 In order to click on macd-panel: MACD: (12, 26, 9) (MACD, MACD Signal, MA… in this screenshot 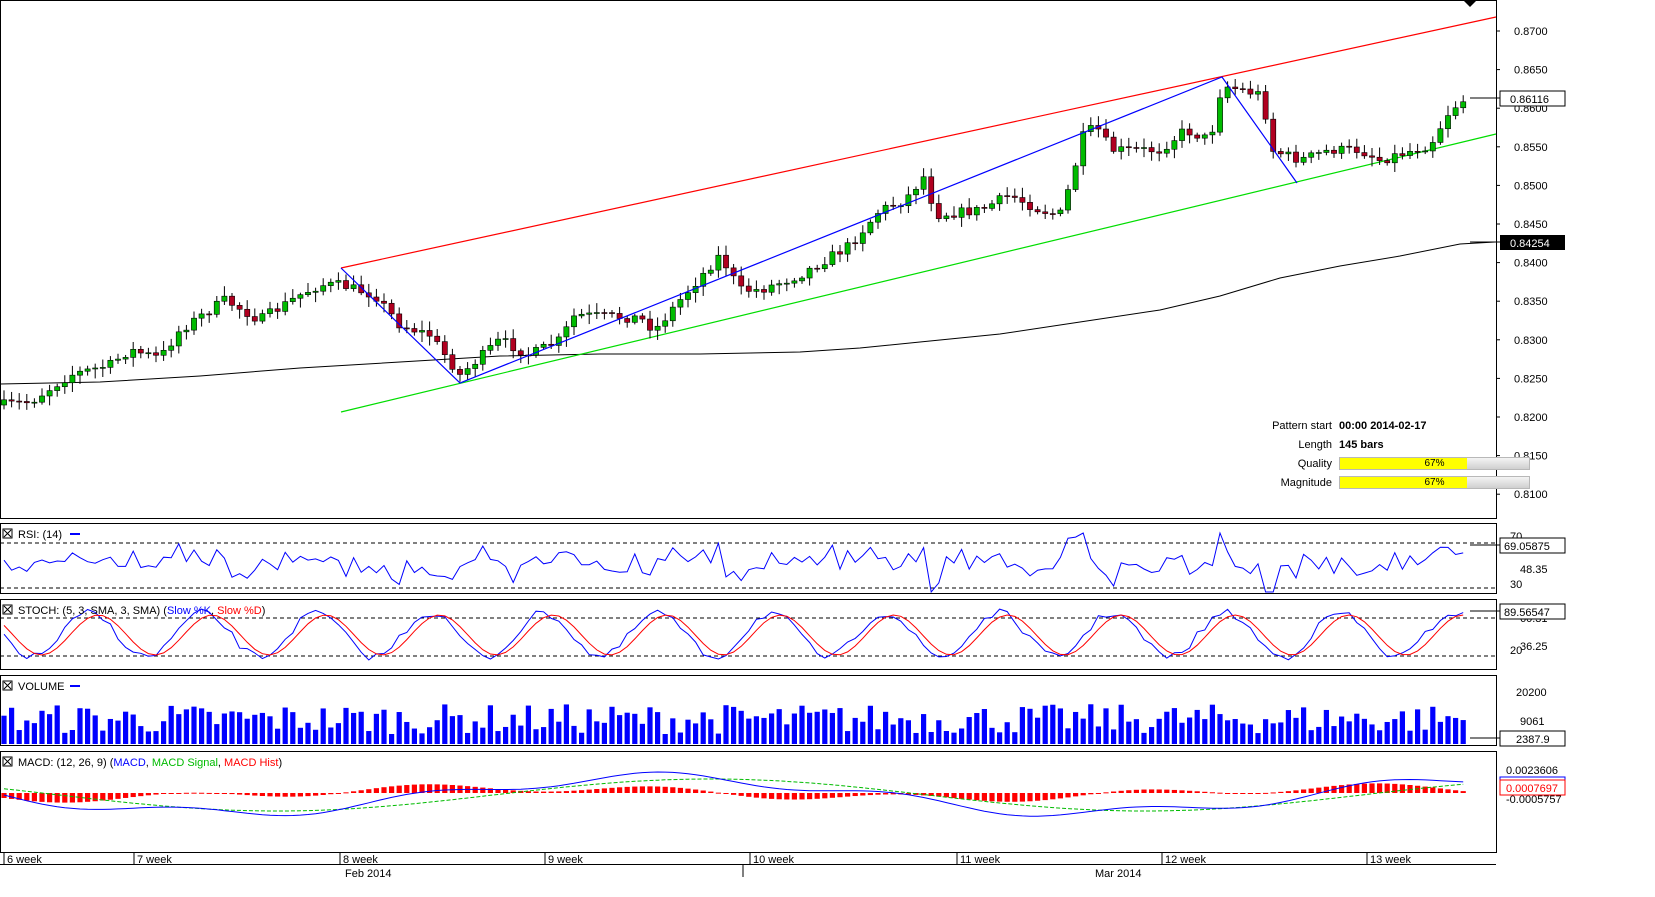, I will do `click(783, 786)`.